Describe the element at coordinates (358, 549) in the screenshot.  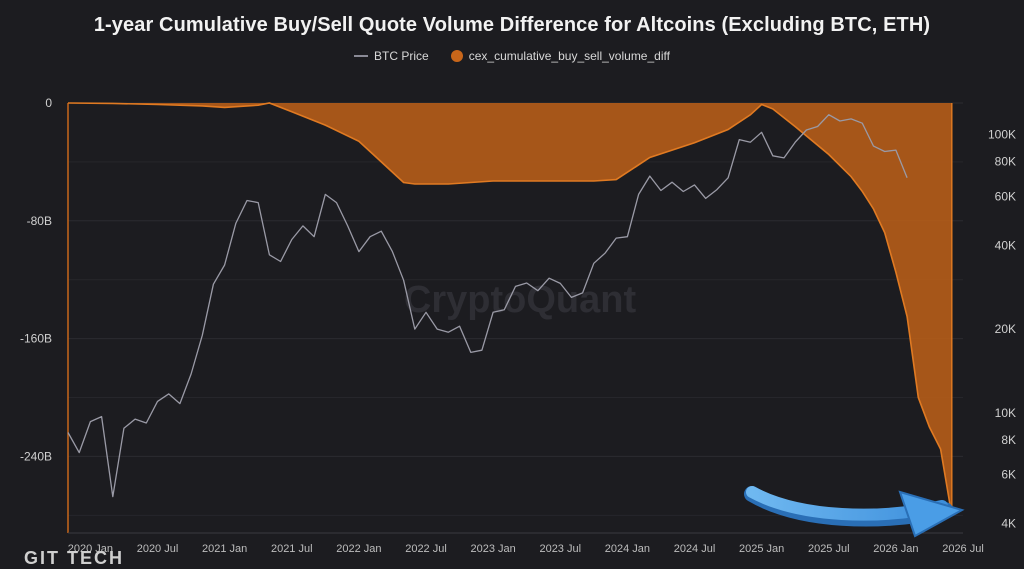
I see `x-tick-label: 2022 Jan` at that location.